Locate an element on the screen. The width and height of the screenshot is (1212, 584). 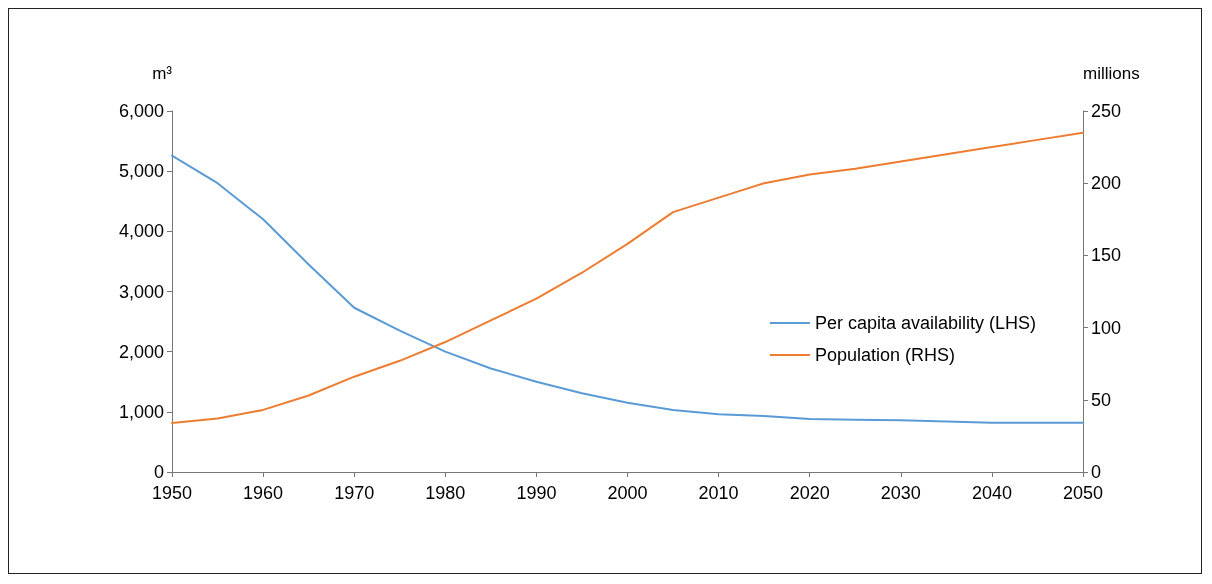
x-tick-label: 2040 is located at coordinates (991, 493).